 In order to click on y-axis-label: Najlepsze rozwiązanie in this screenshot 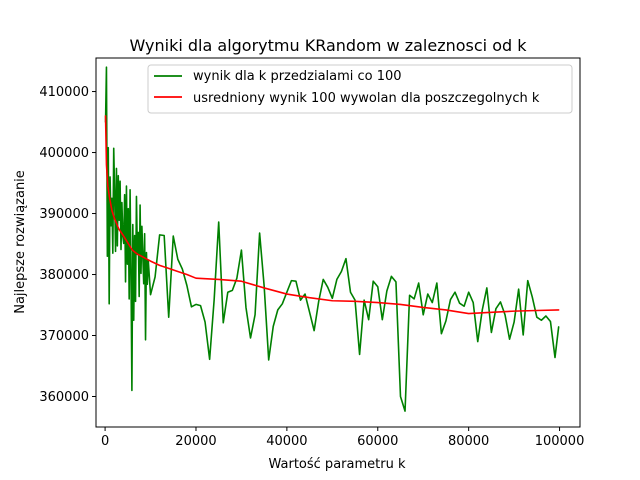, I will do `click(20, 242)`.